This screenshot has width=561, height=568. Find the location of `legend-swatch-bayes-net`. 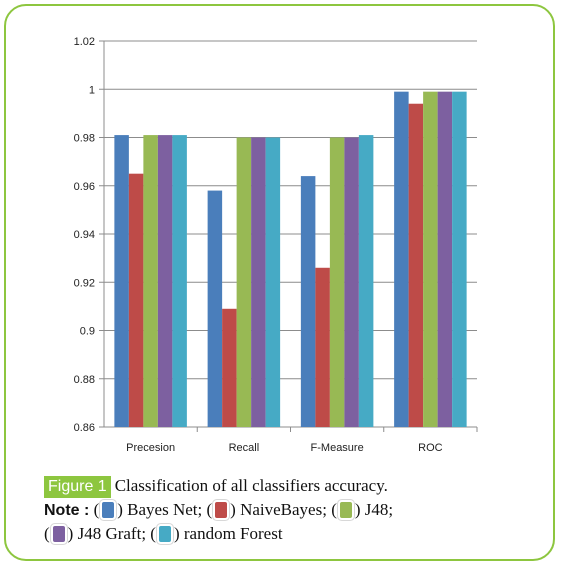

legend-swatch-bayes-net is located at coordinates (108, 510).